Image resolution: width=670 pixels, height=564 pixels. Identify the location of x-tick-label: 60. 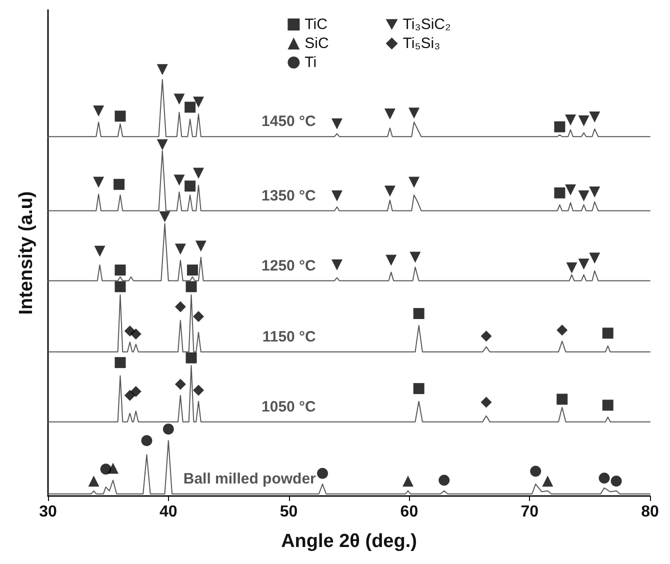
(409, 512).